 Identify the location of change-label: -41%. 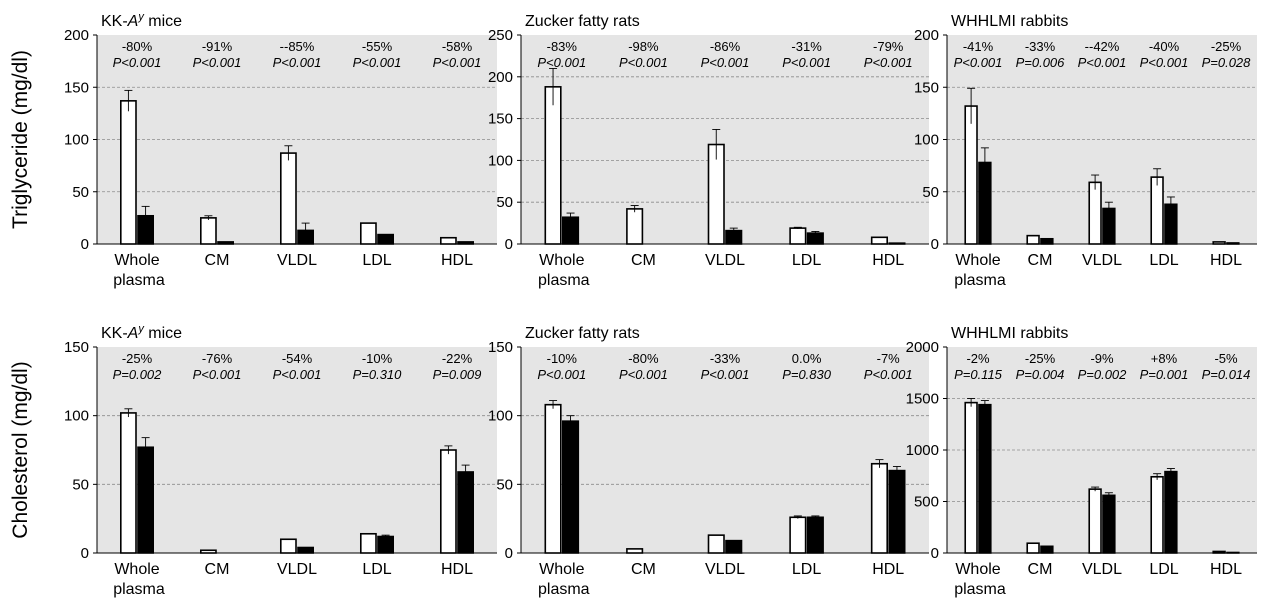
(978, 46).